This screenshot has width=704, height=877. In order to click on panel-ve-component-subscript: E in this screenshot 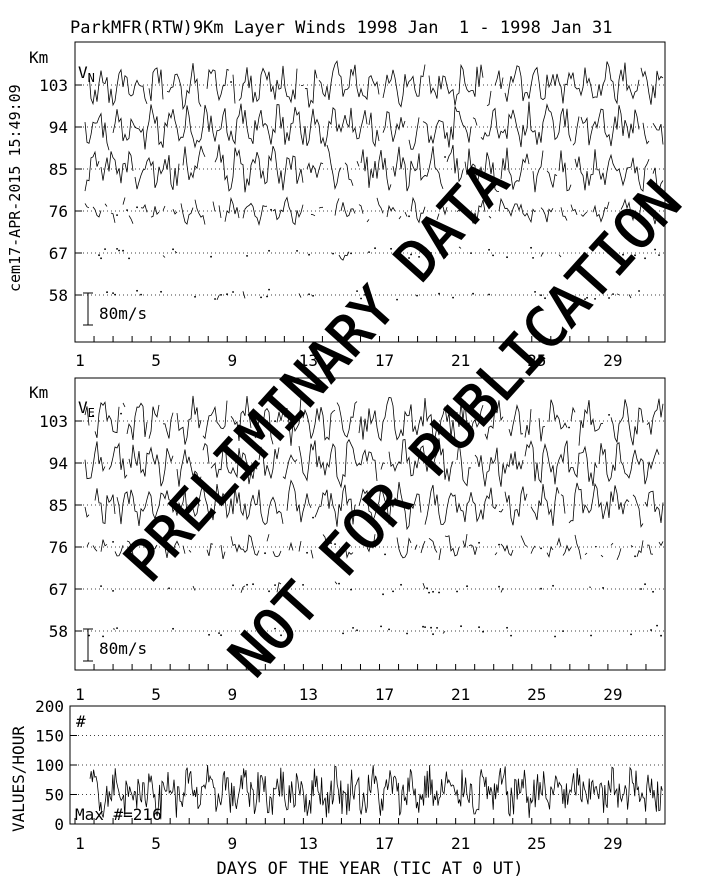, I will do `click(91, 413)`.